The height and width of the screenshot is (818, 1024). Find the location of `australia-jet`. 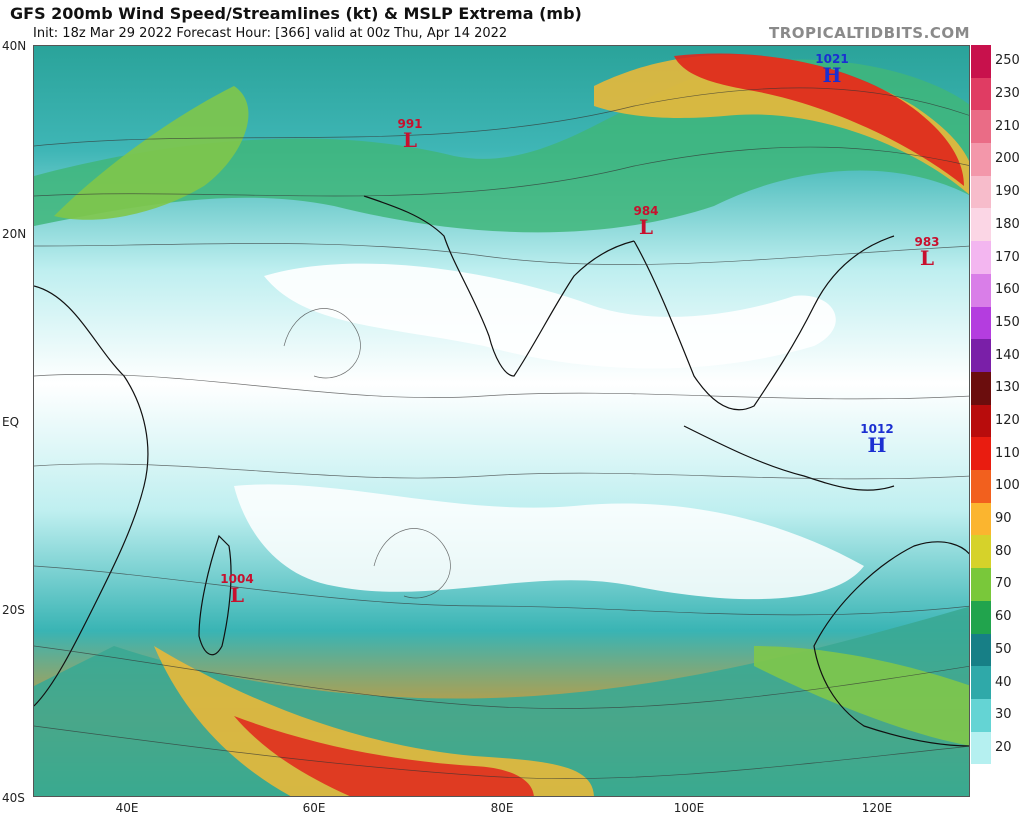

australia-jet is located at coordinates (861, 696).